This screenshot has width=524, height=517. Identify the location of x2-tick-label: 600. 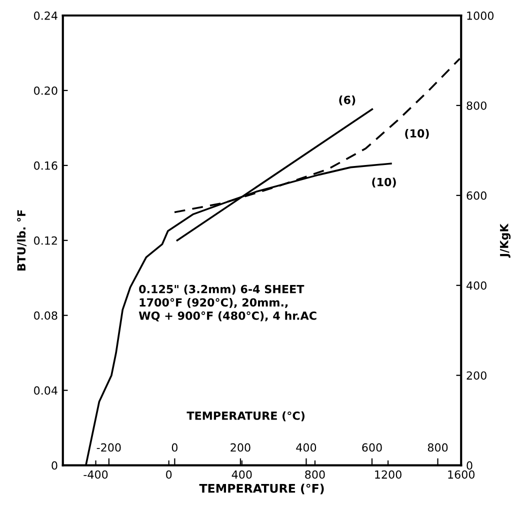
(372, 447).